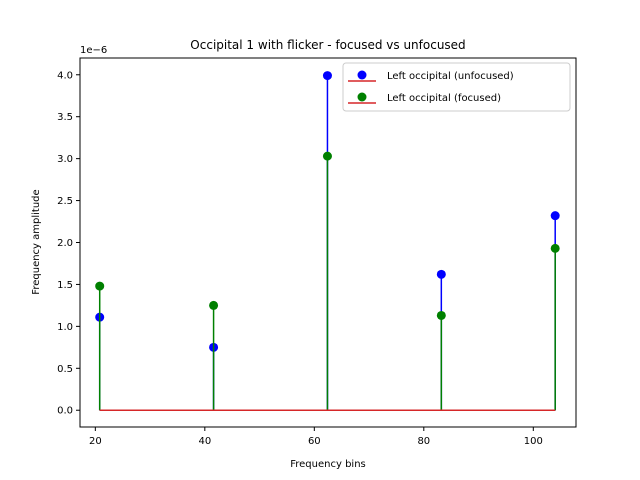 The height and width of the screenshot is (480, 640). Describe the element at coordinates (204, 441) in the screenshot. I see `x-tick-label: 40` at that location.